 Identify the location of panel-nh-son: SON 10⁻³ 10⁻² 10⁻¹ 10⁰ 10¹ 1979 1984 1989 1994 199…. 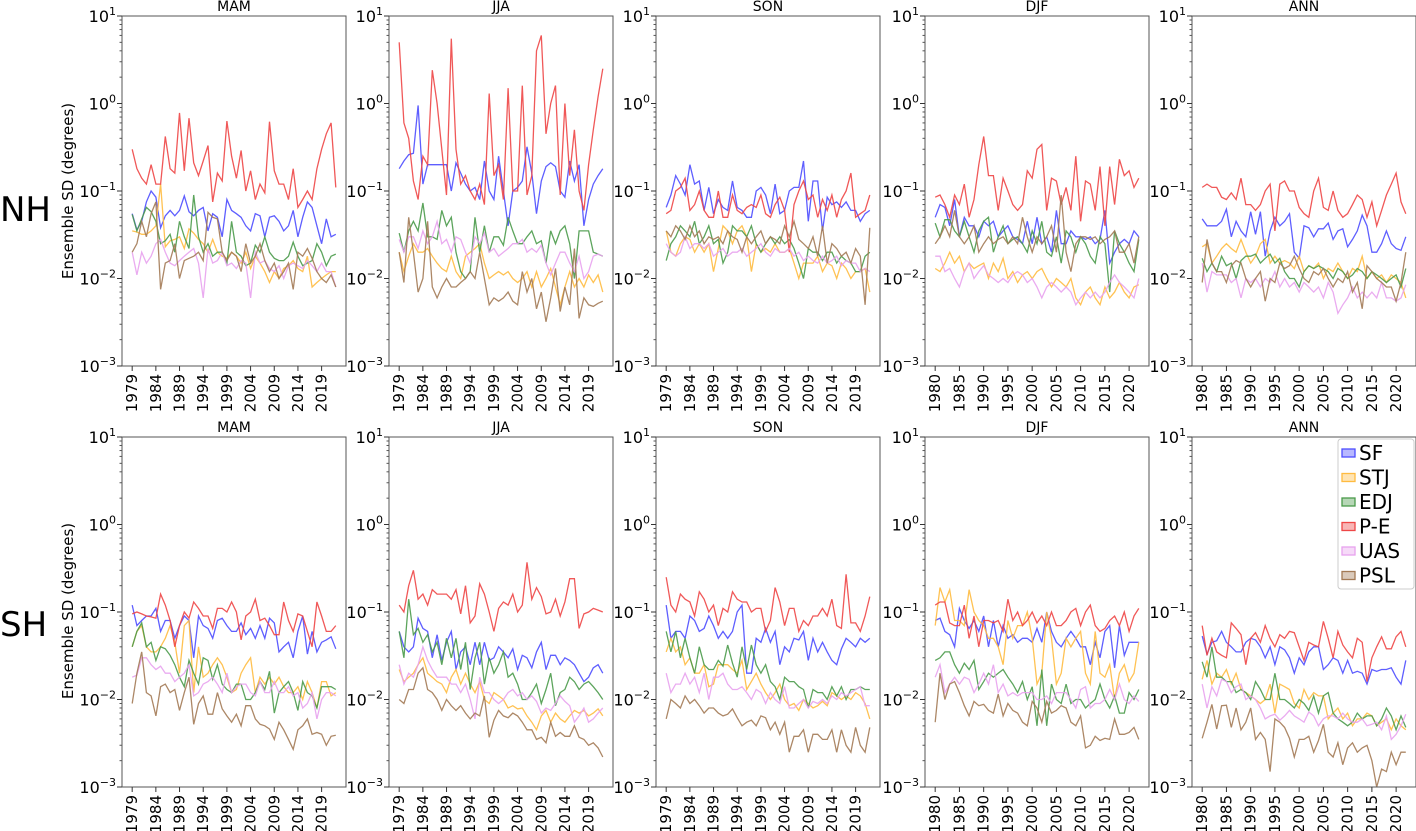
(747, 206).